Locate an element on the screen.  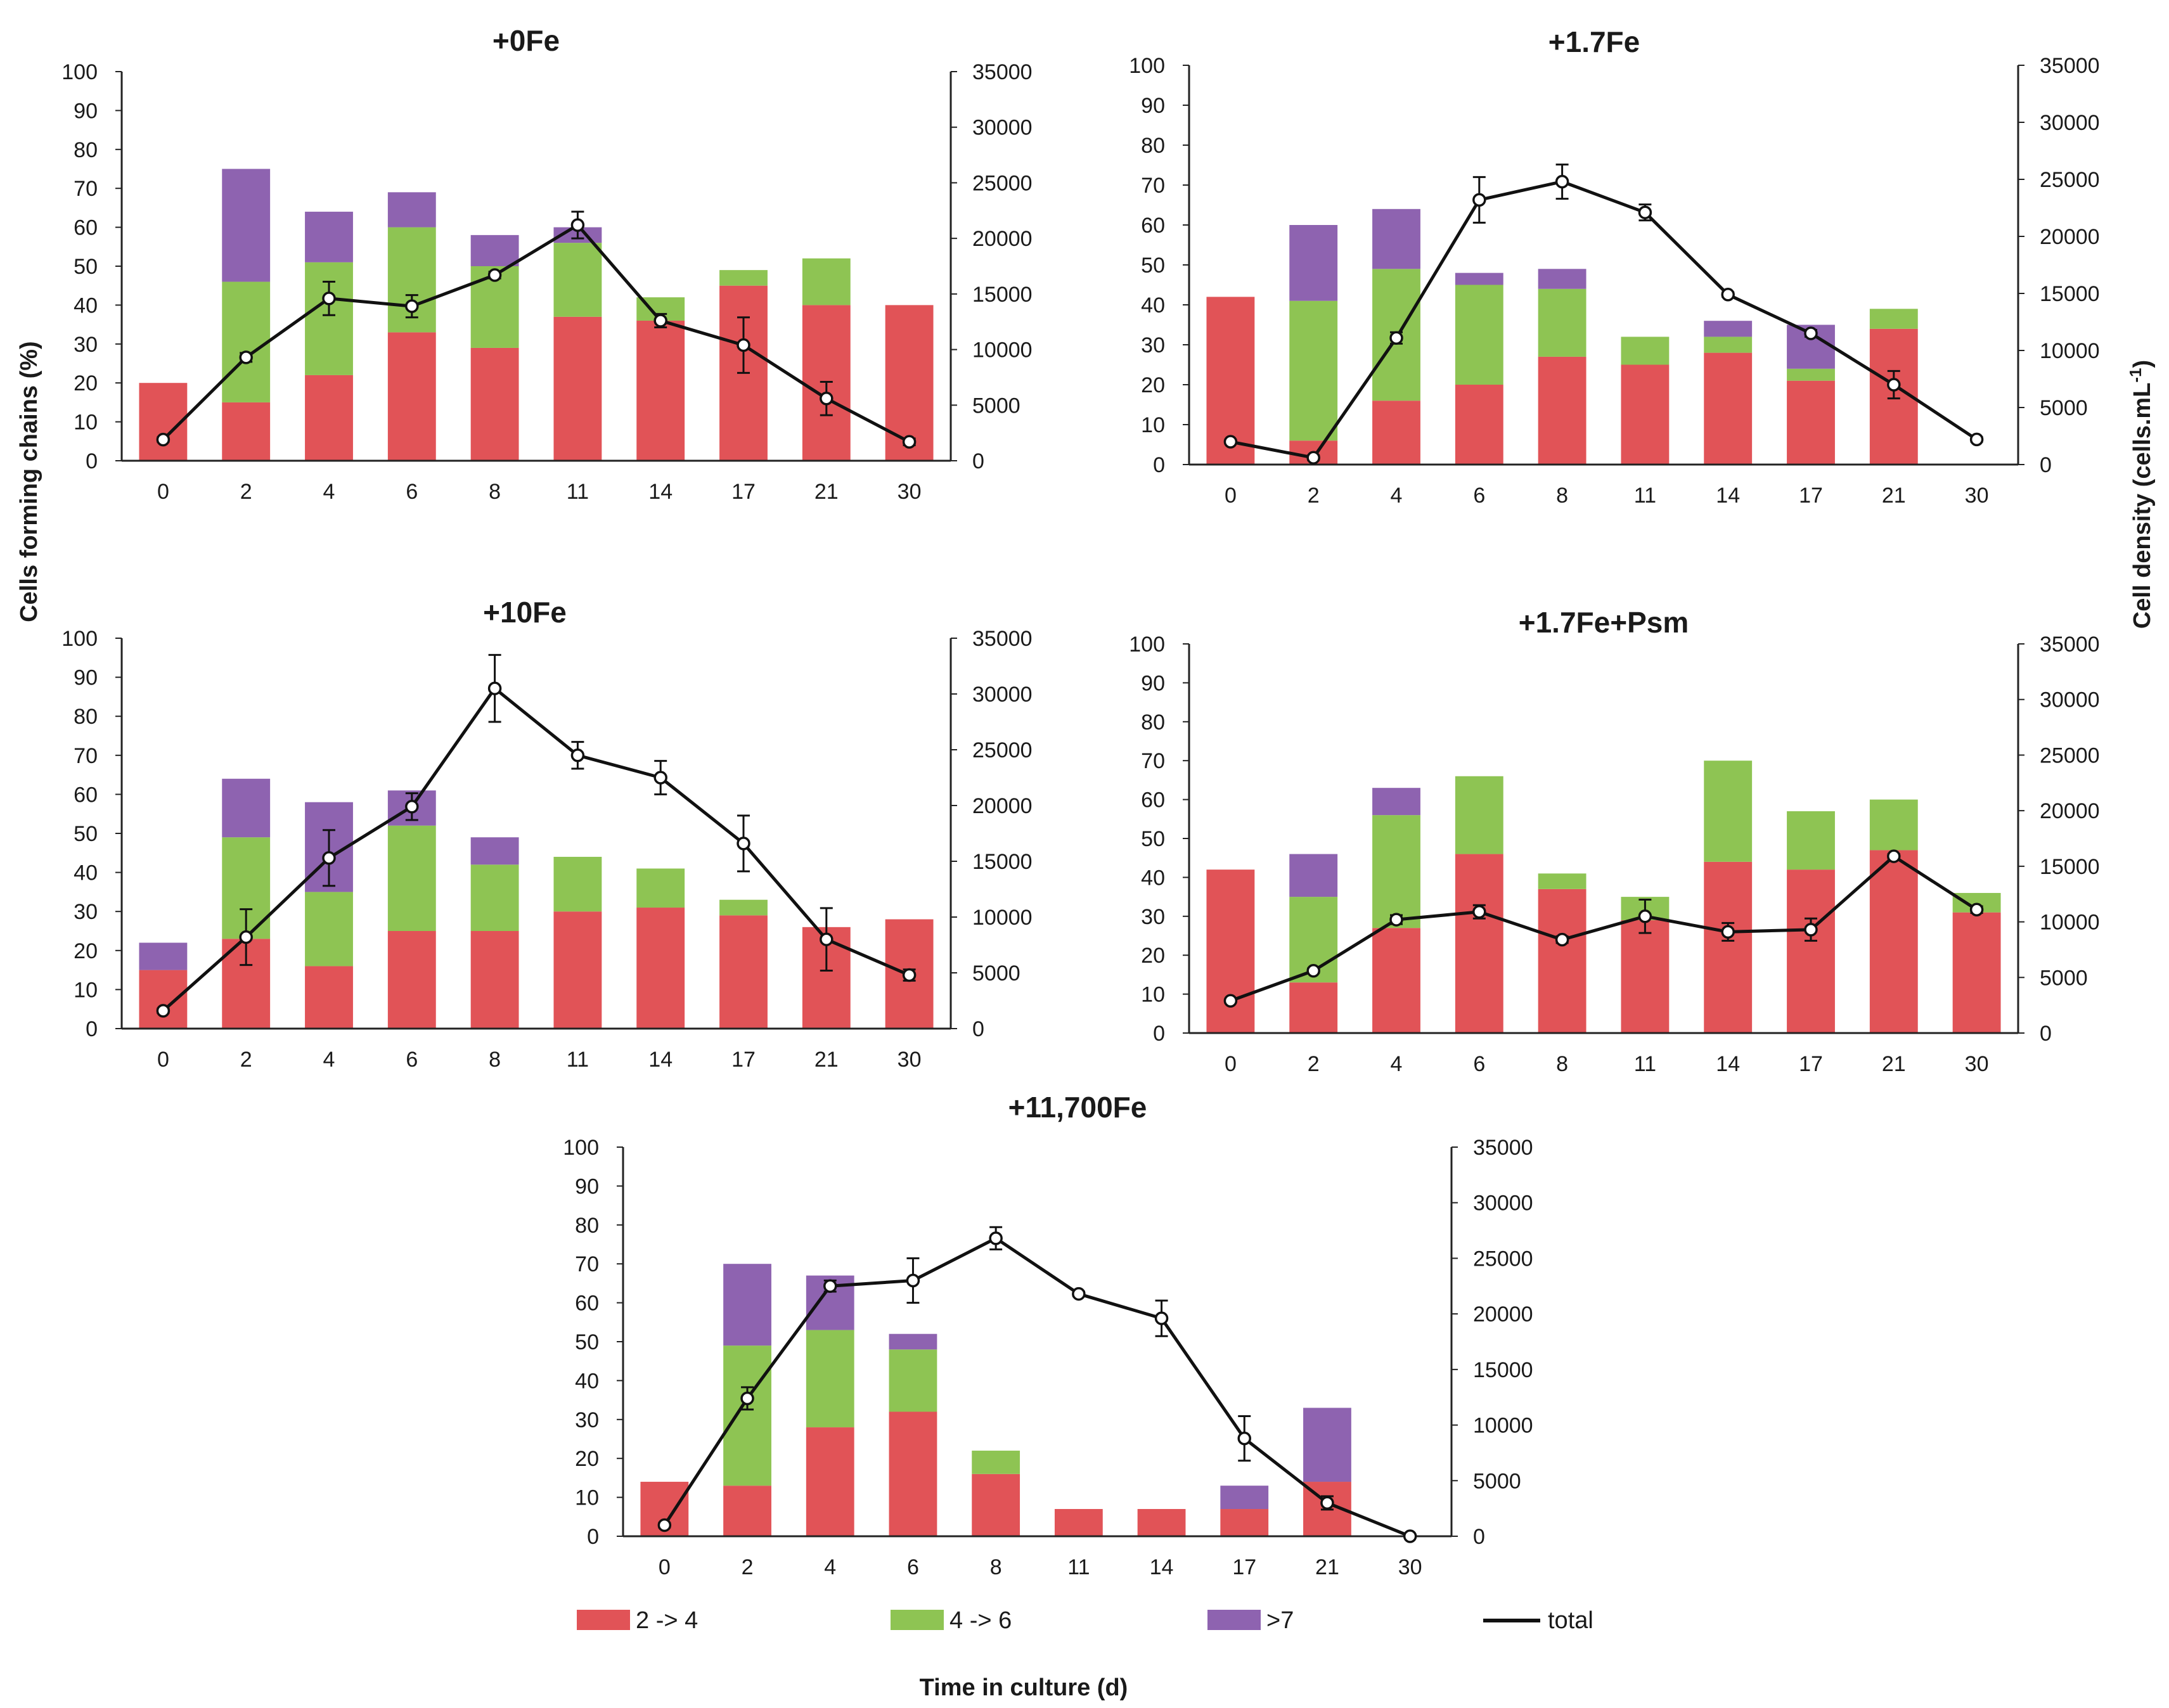
left-tick-label: 20 is located at coordinates (1153, 956).